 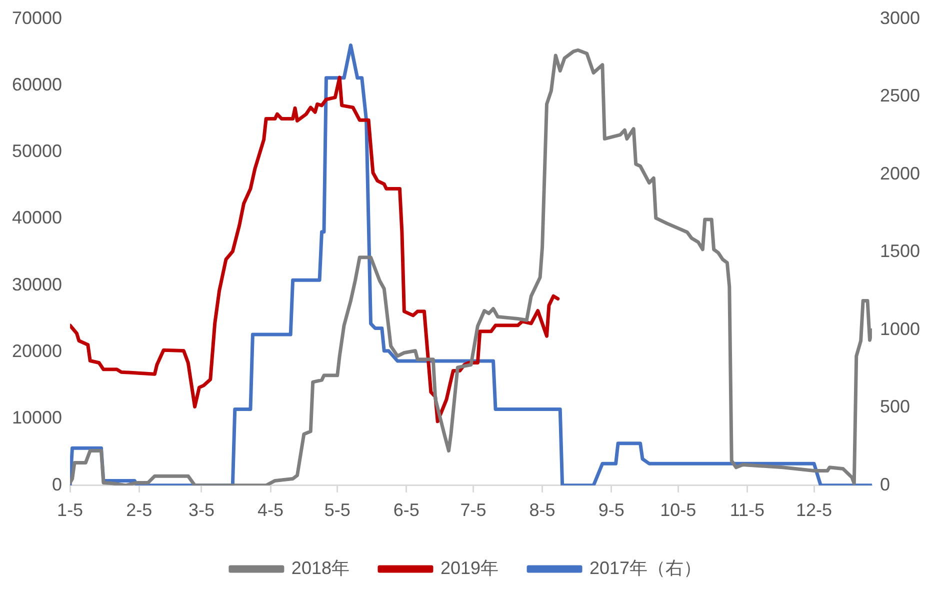 I want to click on x-tick-label: 4-5, so click(x=271, y=510).